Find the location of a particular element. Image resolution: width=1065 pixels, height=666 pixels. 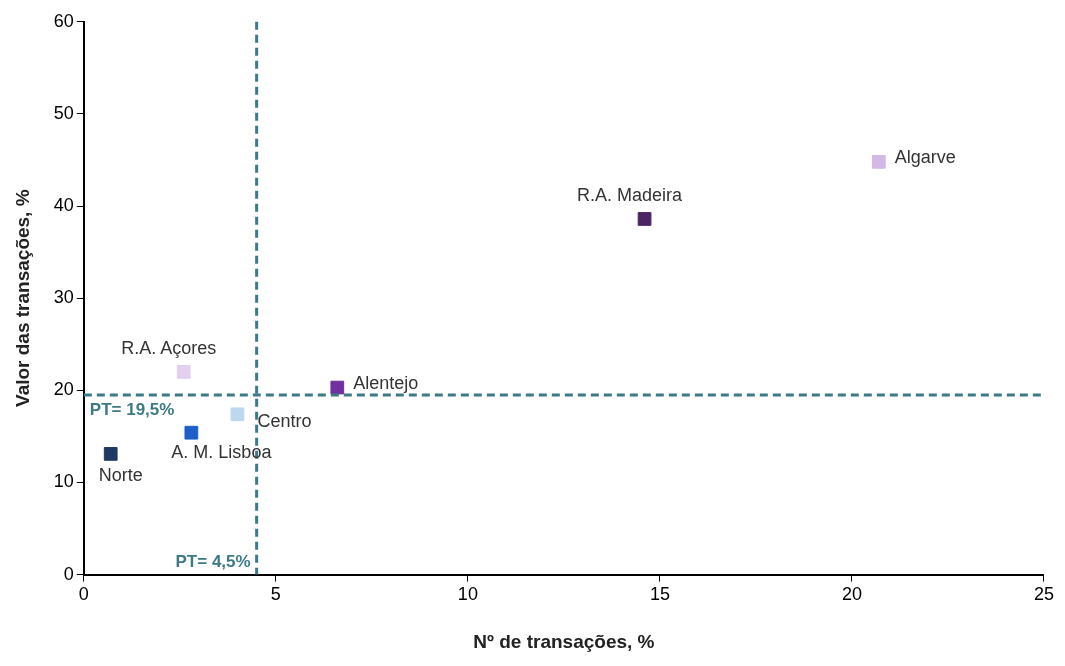

series-label: Norte is located at coordinates (120, 474).